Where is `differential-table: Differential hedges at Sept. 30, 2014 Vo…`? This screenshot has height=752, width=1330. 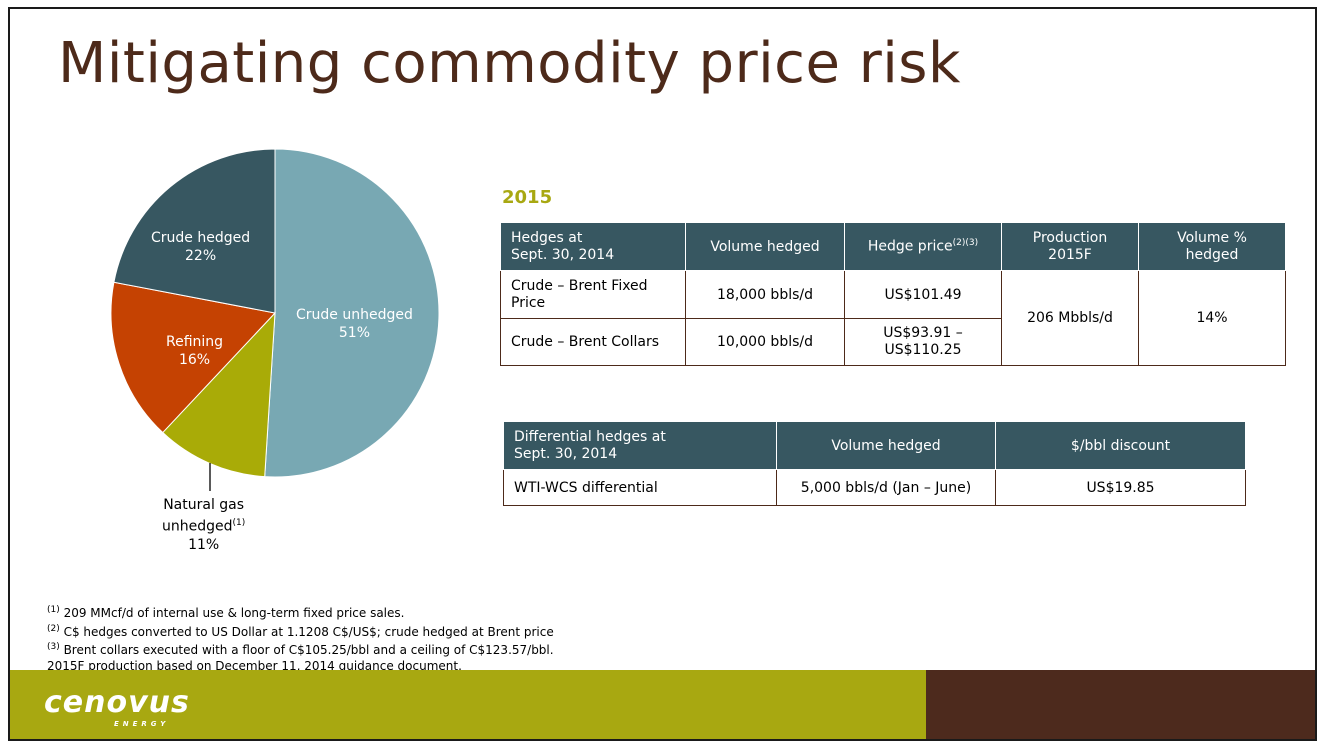
differential-table: Differential hedges at Sept. 30, 2014 Vo… is located at coordinates (874, 463).